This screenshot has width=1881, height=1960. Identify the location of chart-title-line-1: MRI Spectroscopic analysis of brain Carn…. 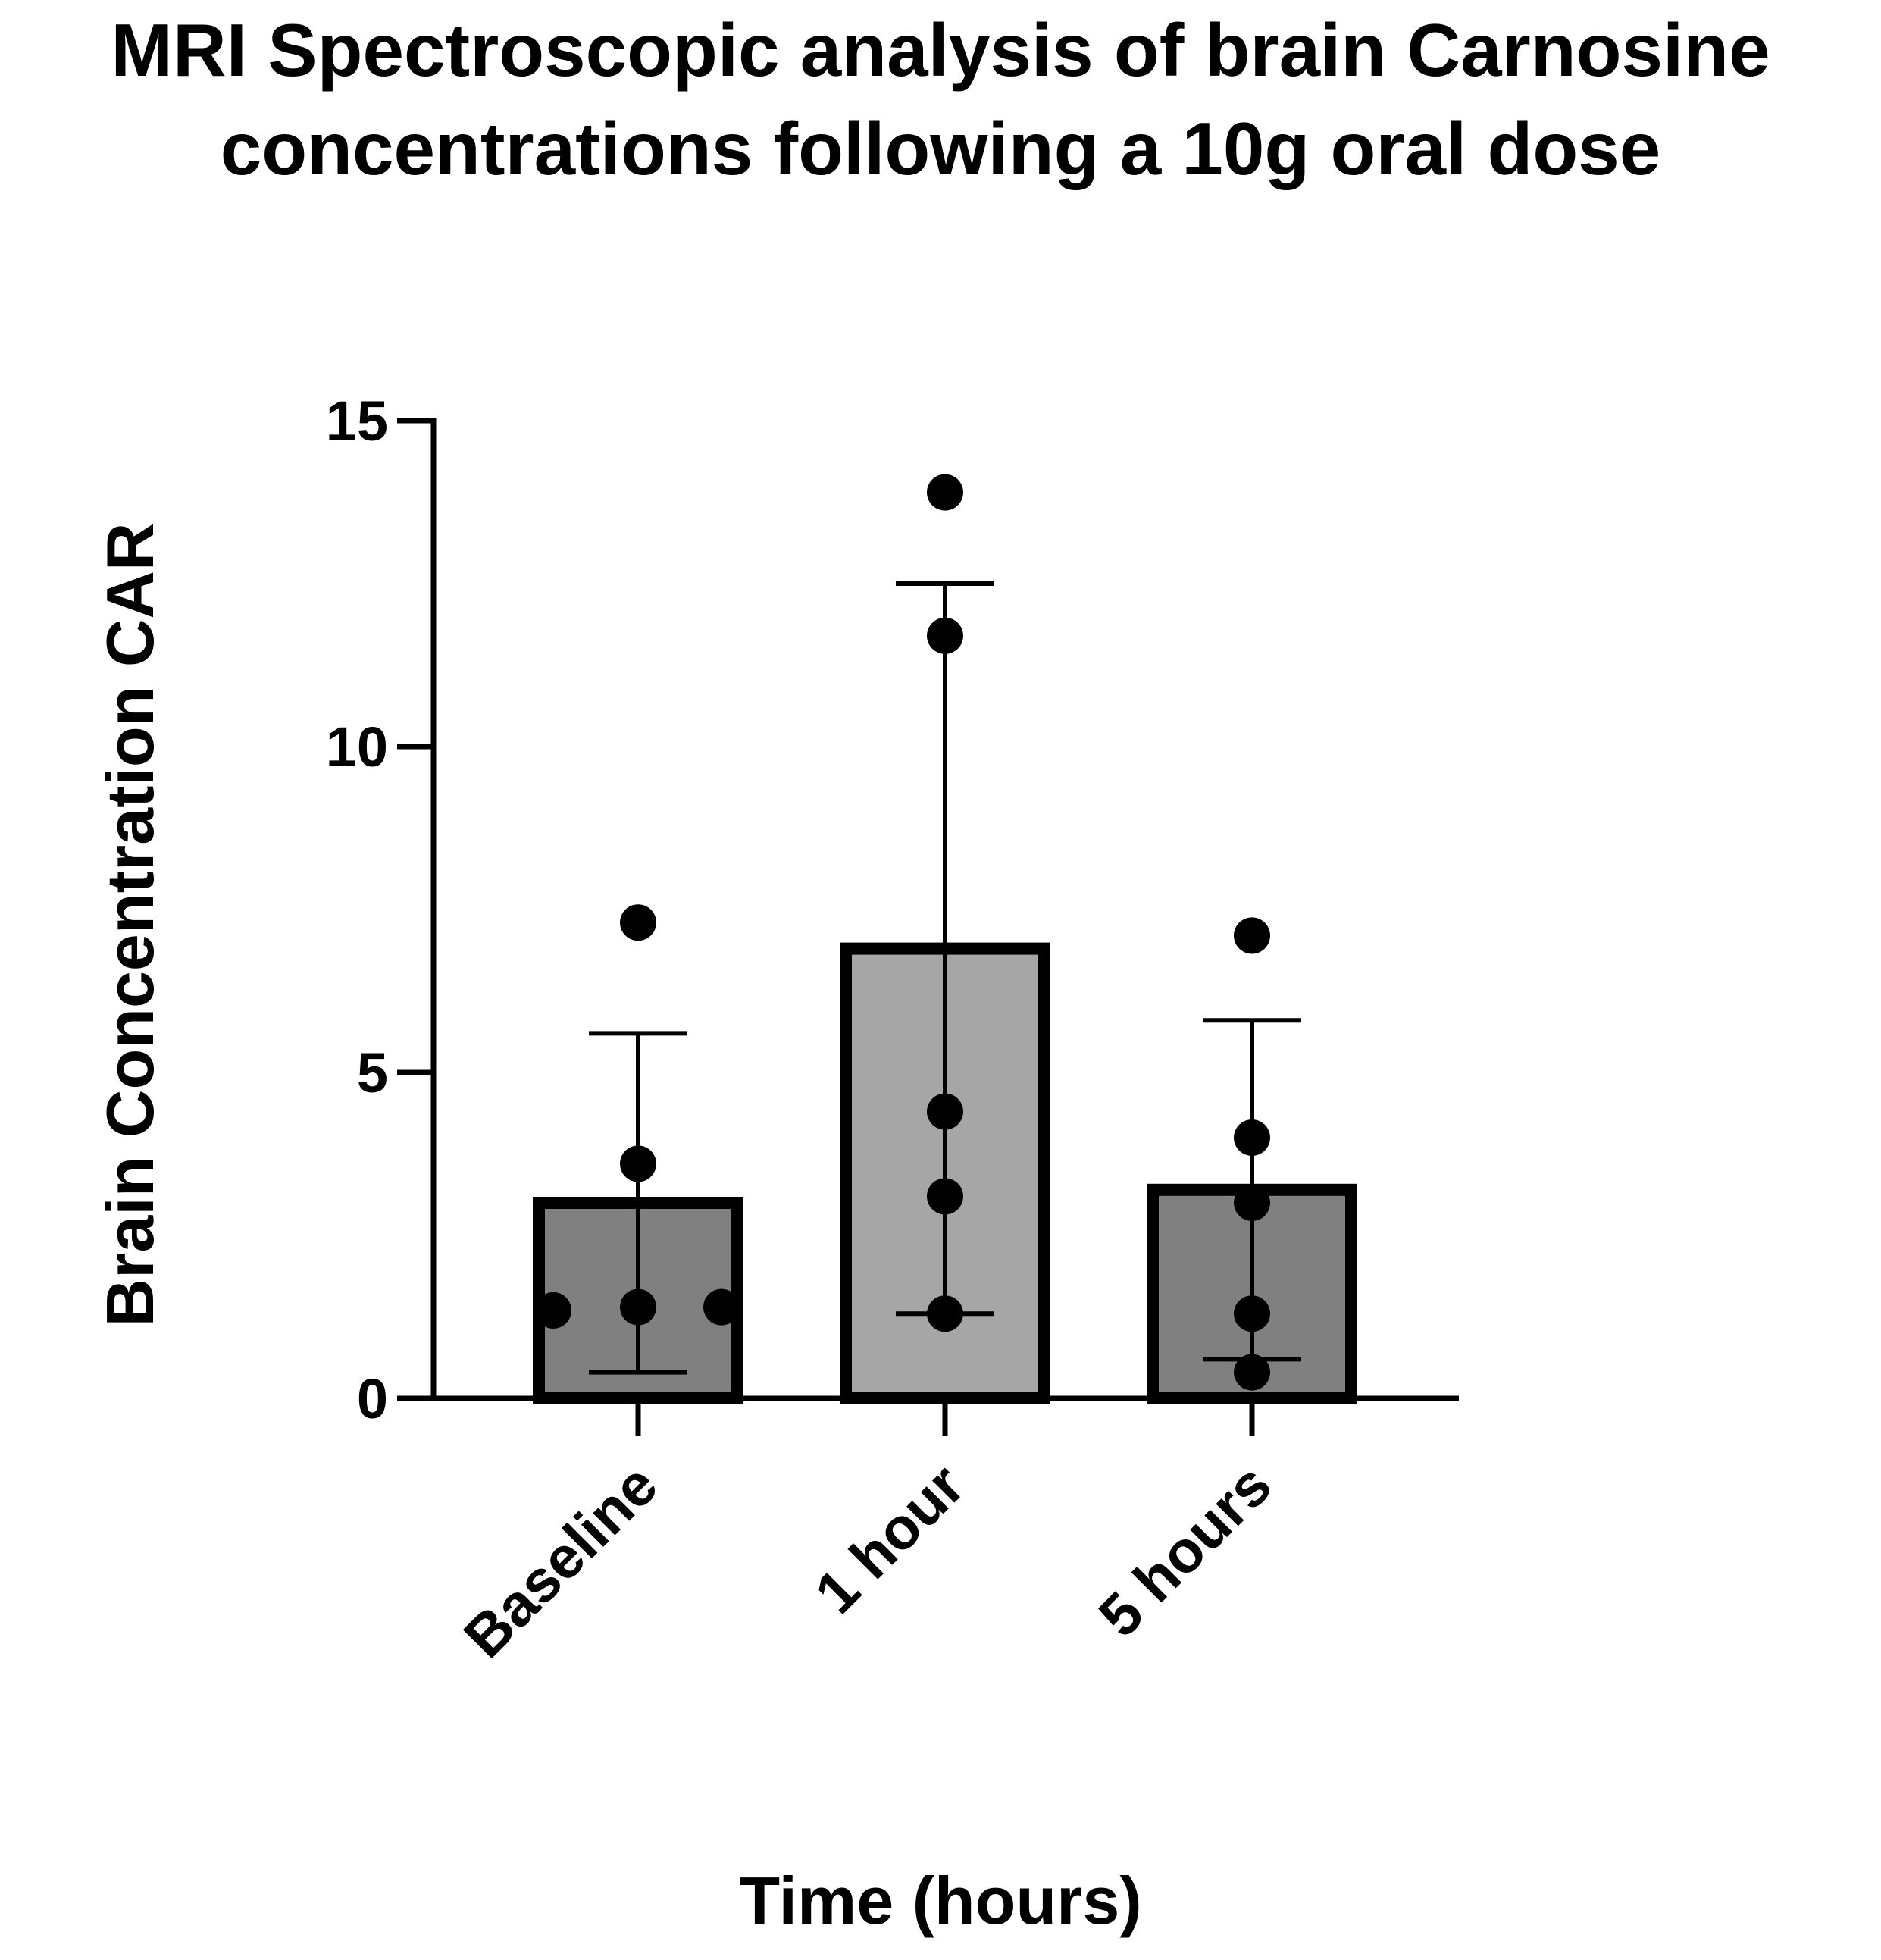
(940, 50).